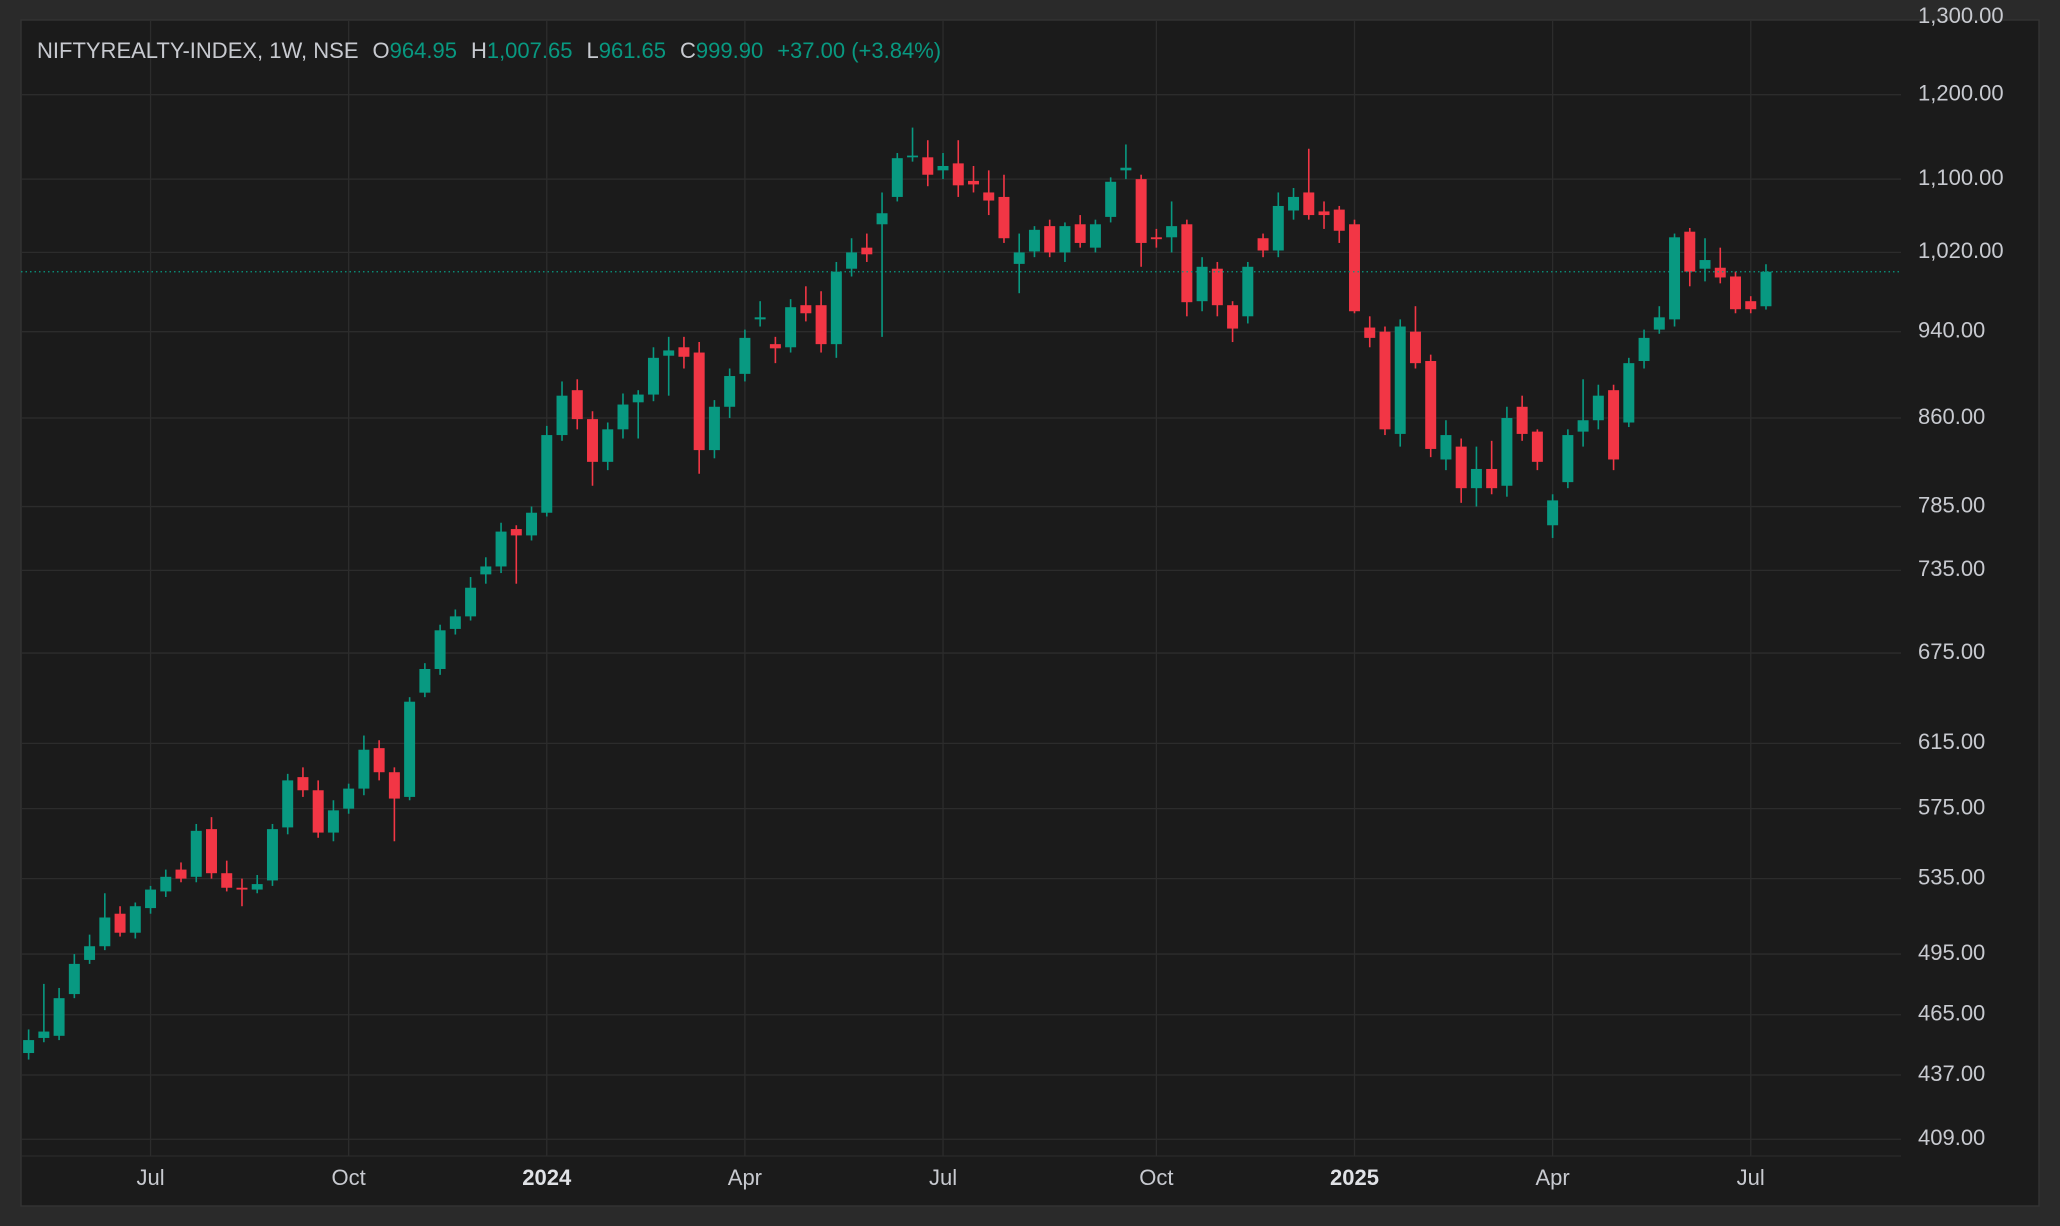  I want to click on y-tick-label: 675.00, so click(1951, 651).